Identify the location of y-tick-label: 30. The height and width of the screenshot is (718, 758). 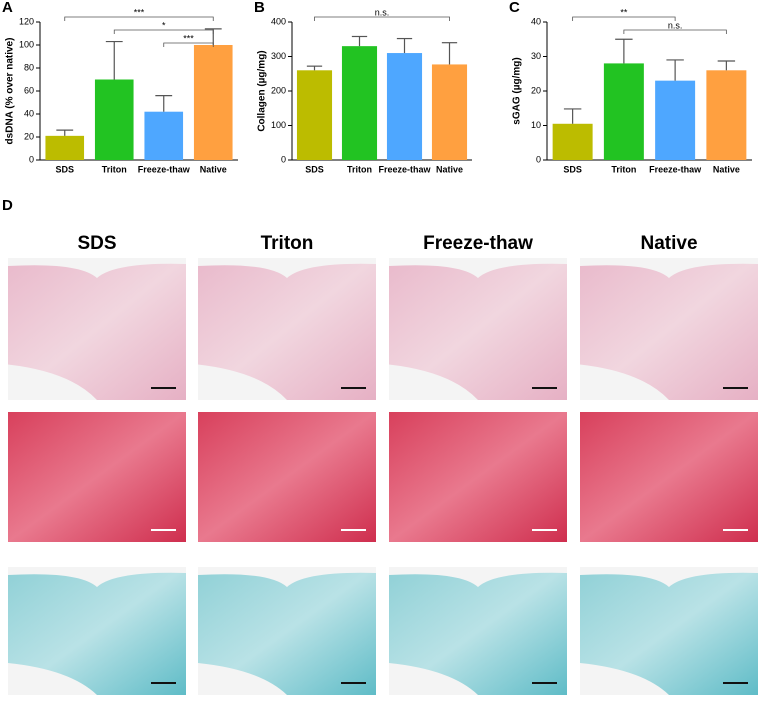
(536, 56).